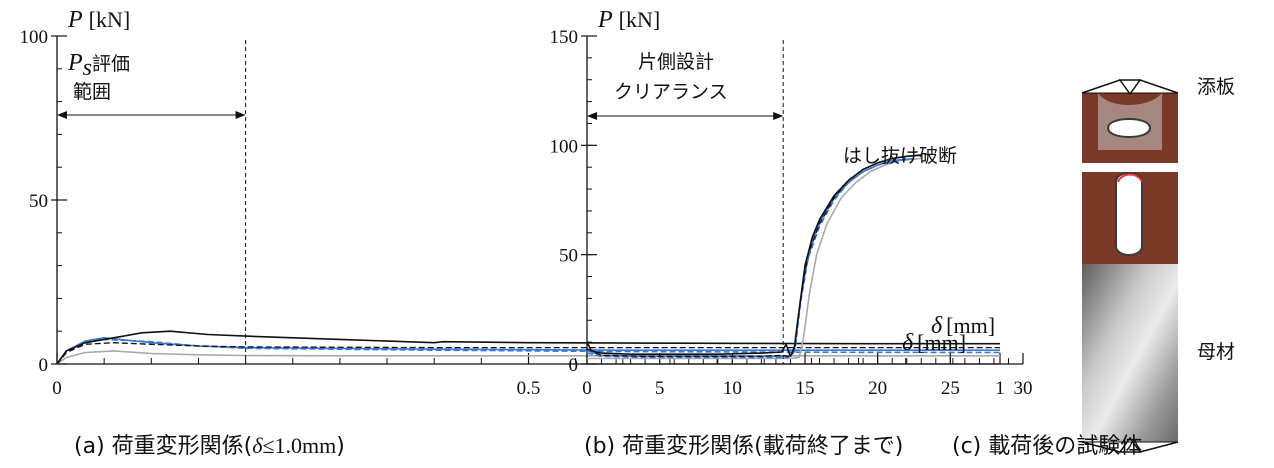 This screenshot has width=1274, height=468. Describe the element at coordinates (963, 326) in the screenshot. I see `chart-b-x-label: δ [mm]` at that location.